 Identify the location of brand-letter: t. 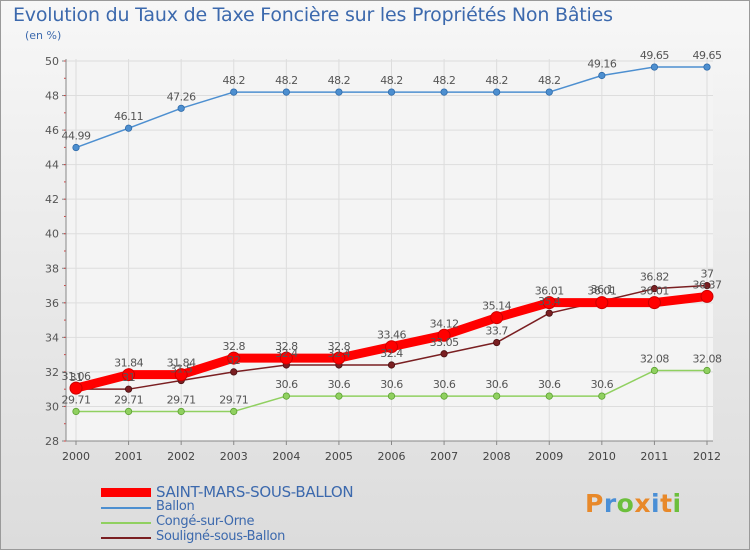
(666, 503).